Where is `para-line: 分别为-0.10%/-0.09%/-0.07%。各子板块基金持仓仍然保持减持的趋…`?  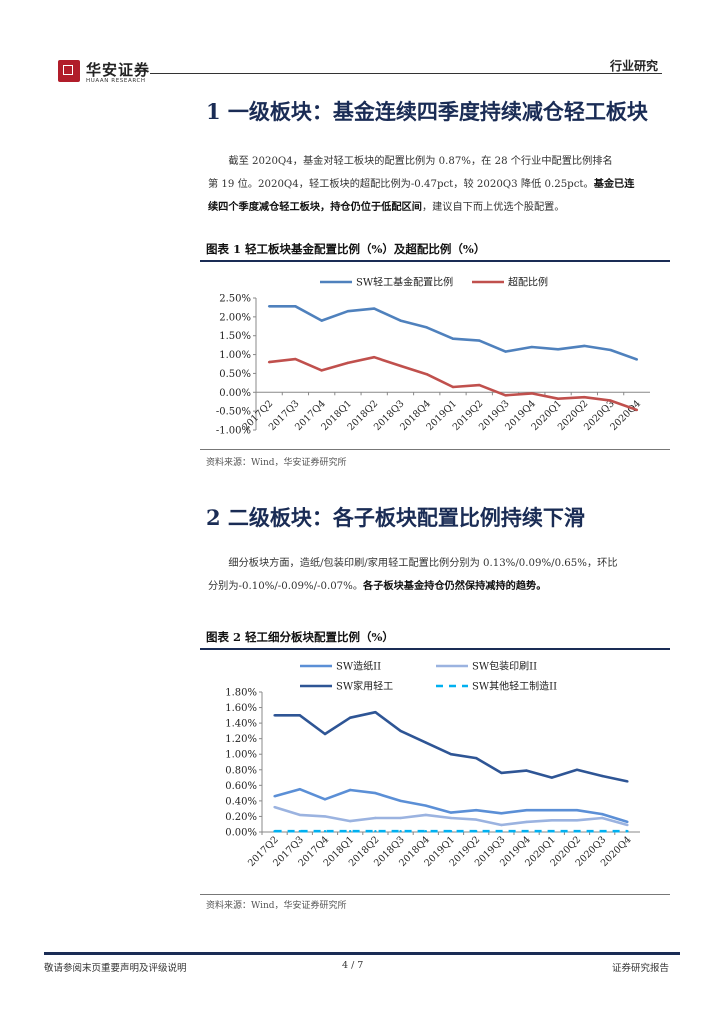 para-line: 分别为-0.10%/-0.09%/-0.07%。各子板块基金持仓仍然保持减持的趋… is located at coordinates (439, 586).